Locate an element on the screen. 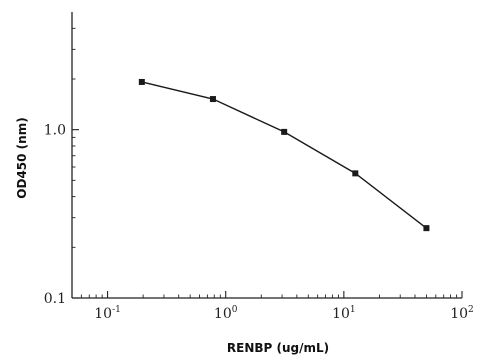  y-axis-title: OD450 (nm) is located at coordinates (22, 157).